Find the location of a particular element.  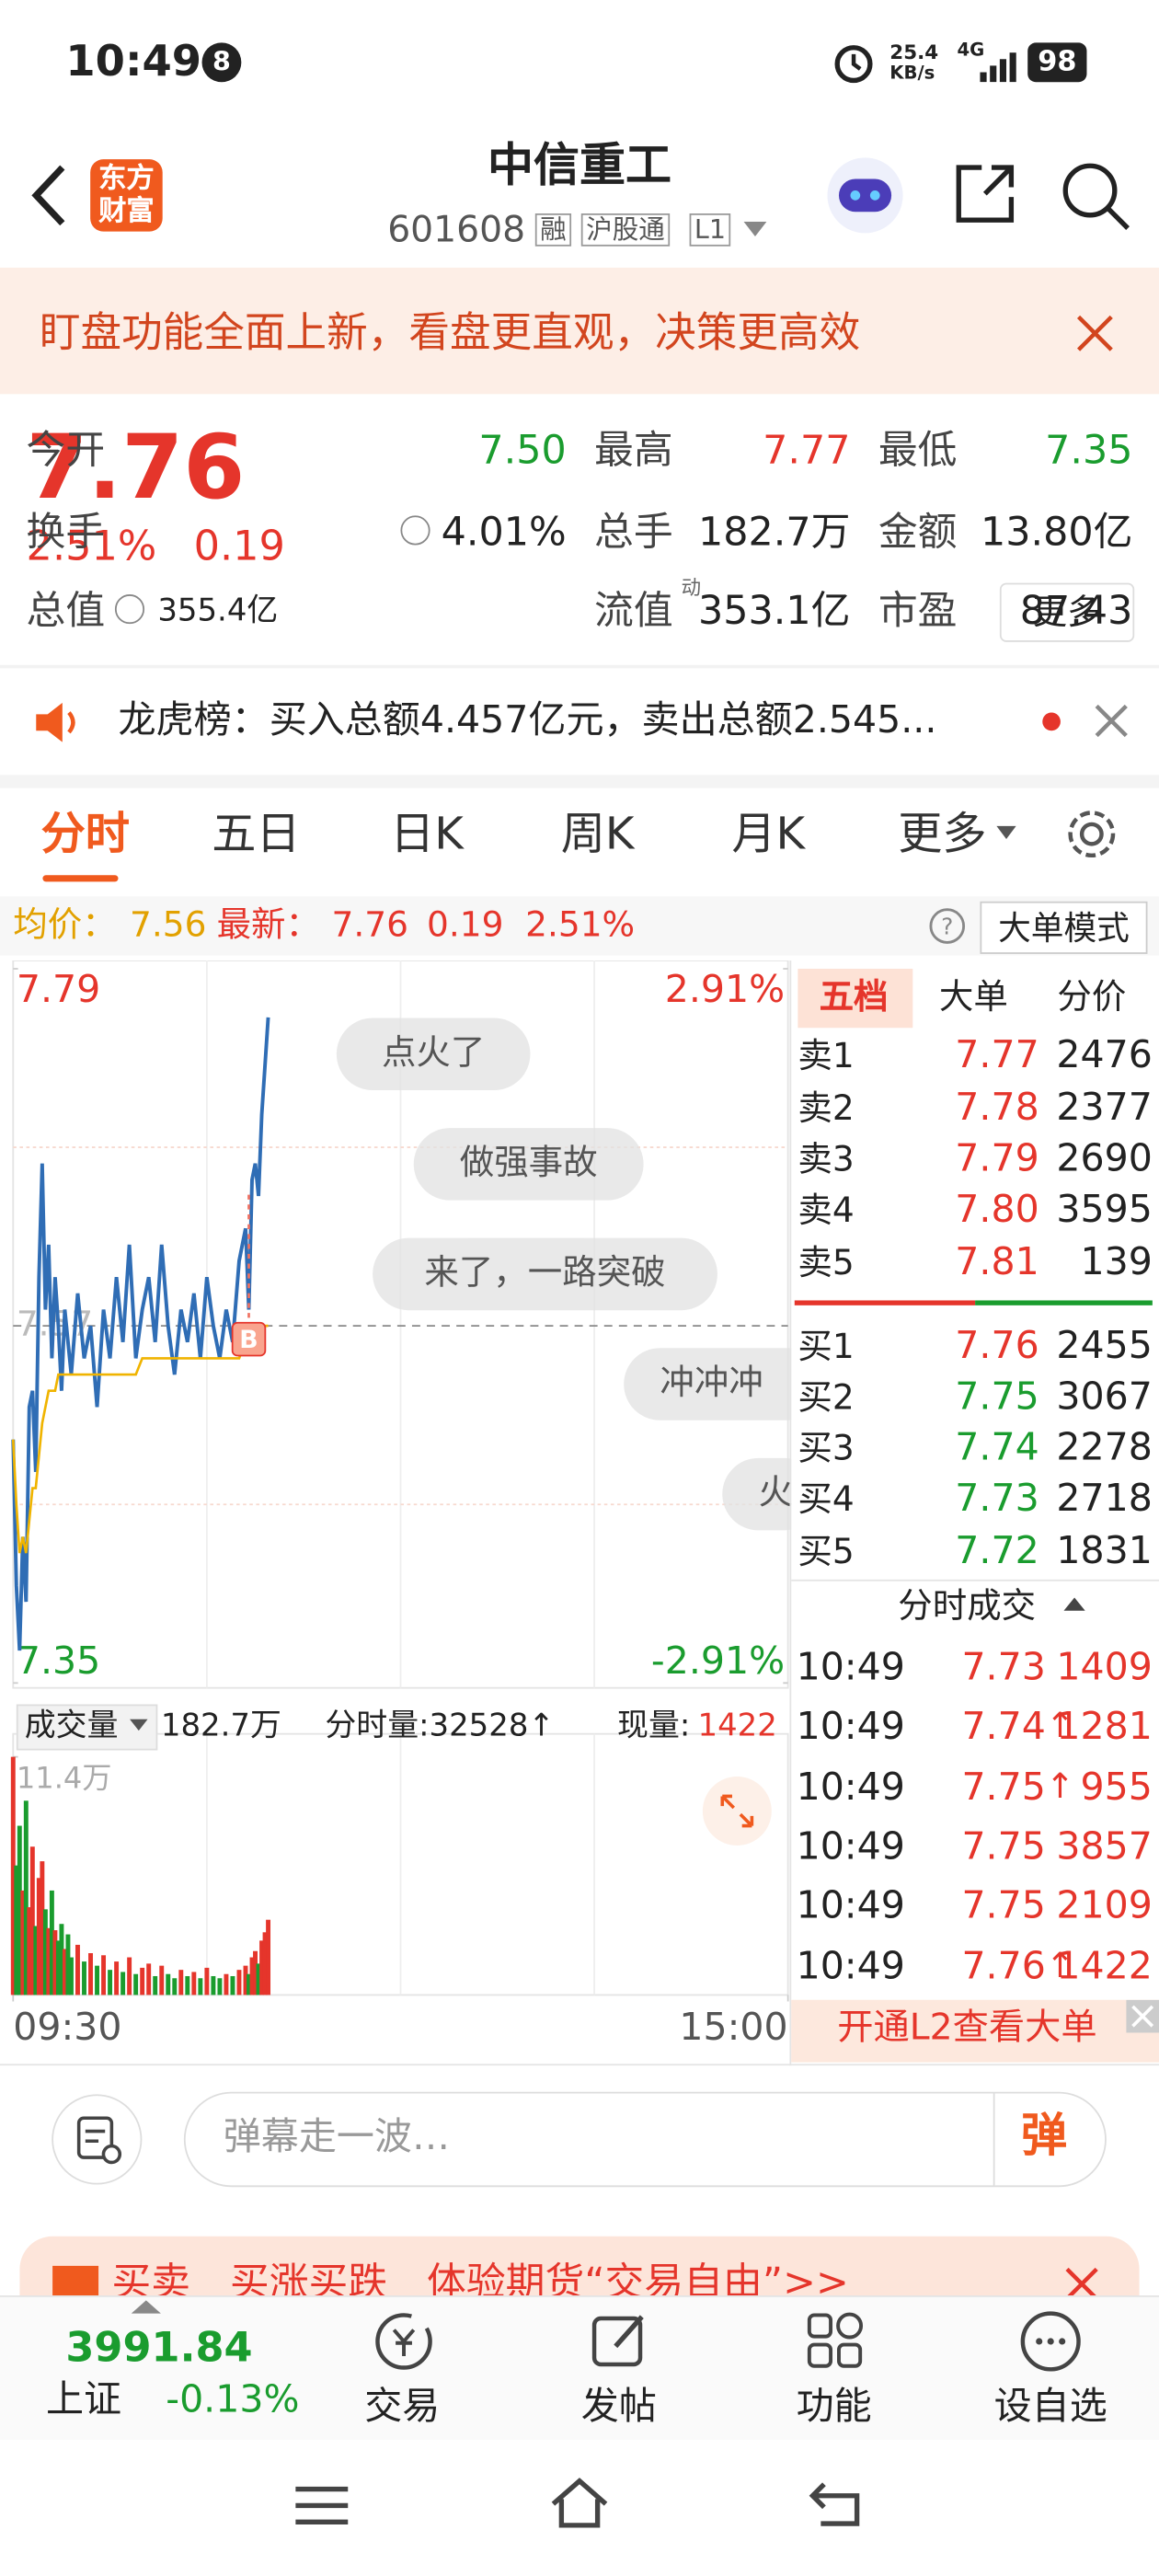

chart-tab: 分时 is located at coordinates (85, 835).